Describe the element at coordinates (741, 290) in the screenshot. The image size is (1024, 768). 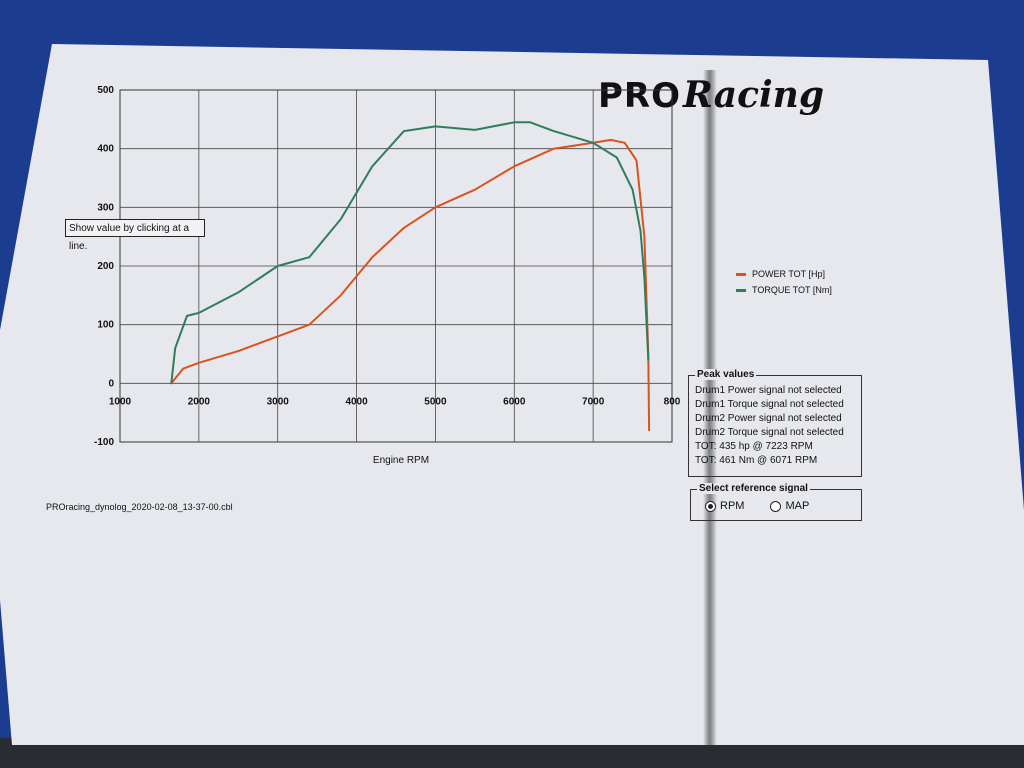
I see `legend-swatch-torque` at that location.